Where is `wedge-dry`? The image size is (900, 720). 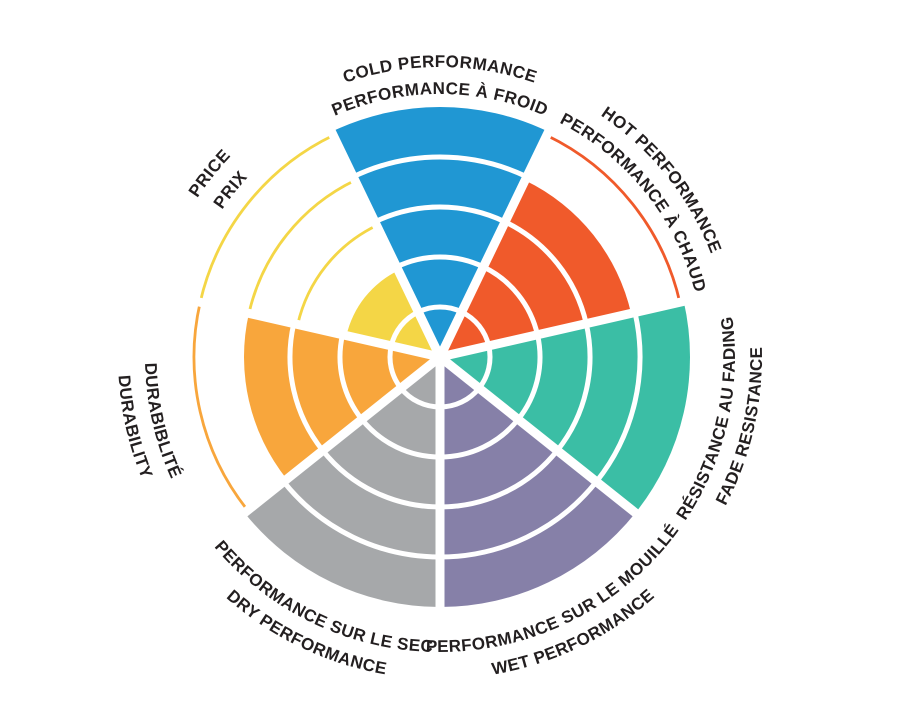 wedge-dry is located at coordinates (342, 482).